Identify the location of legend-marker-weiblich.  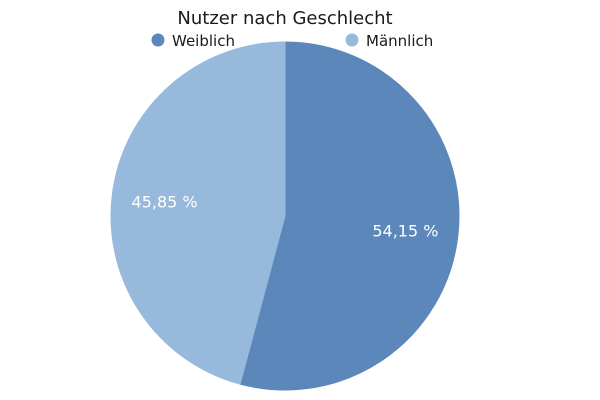
(158, 40).